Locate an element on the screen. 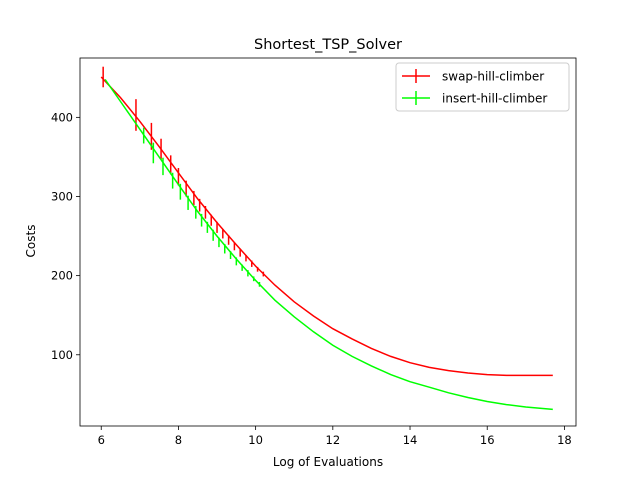  legend: swap-hill-climber insert-hill-climber is located at coordinates (482, 87).